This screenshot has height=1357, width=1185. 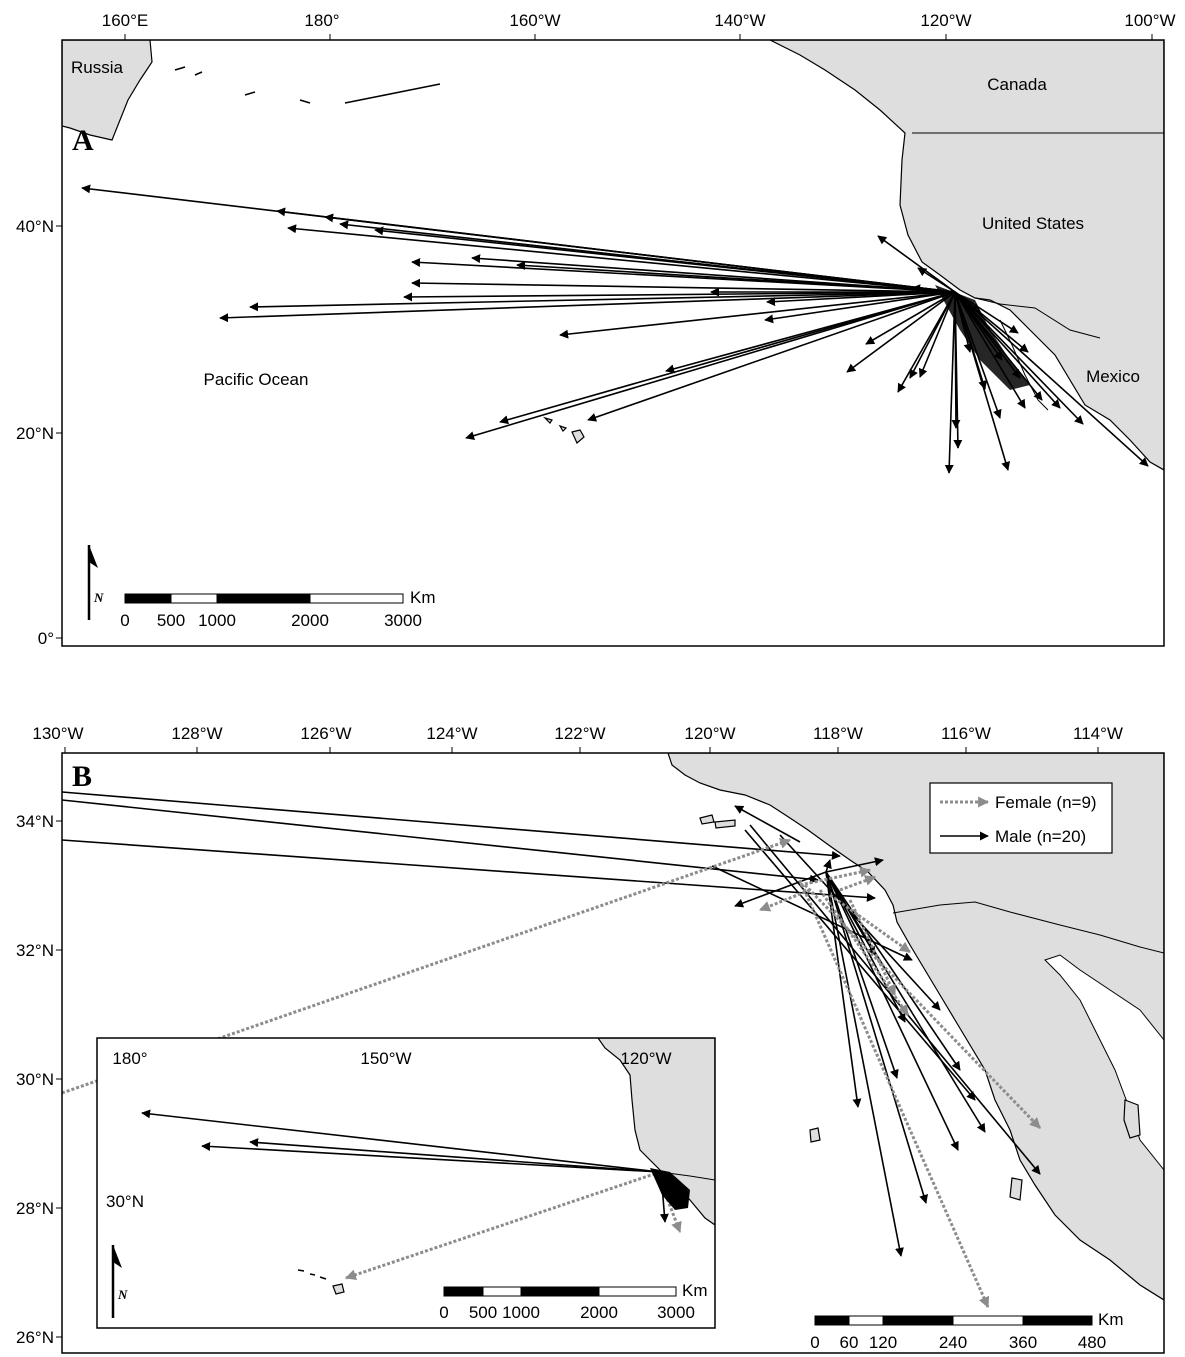 I want to click on scalebar-tick: 120, so click(x=883, y=1342).